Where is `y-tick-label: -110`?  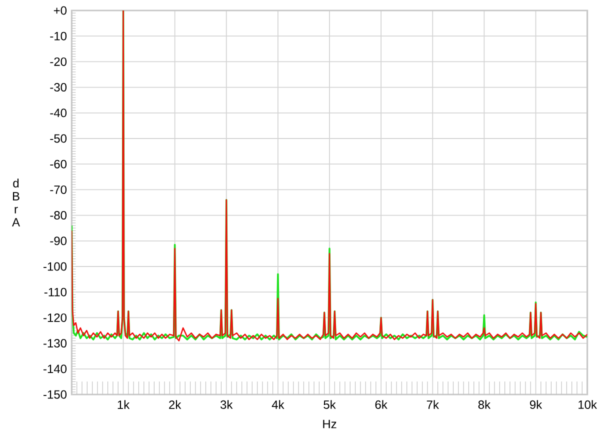
y-tick-label: -110 is located at coordinates (55, 292).